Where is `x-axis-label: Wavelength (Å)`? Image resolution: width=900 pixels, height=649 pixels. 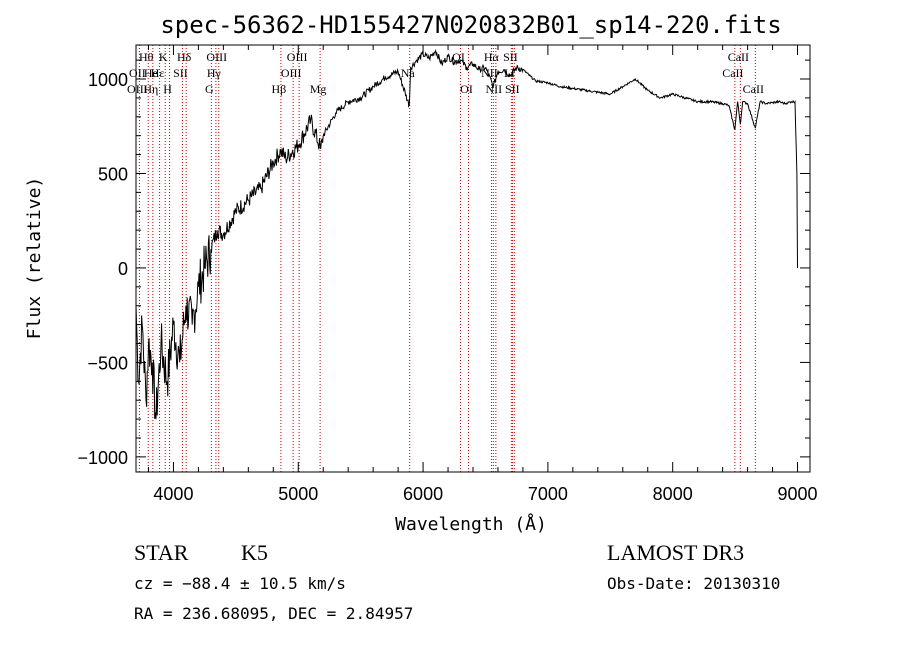
x-axis-label: Wavelength (Å) is located at coordinates (471, 524).